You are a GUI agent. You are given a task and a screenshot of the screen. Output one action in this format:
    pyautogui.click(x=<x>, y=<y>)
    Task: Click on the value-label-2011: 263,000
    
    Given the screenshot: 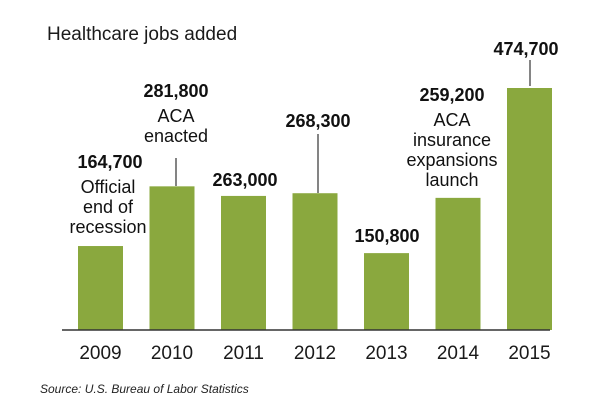 What is the action you would take?
    pyautogui.click(x=244, y=180)
    